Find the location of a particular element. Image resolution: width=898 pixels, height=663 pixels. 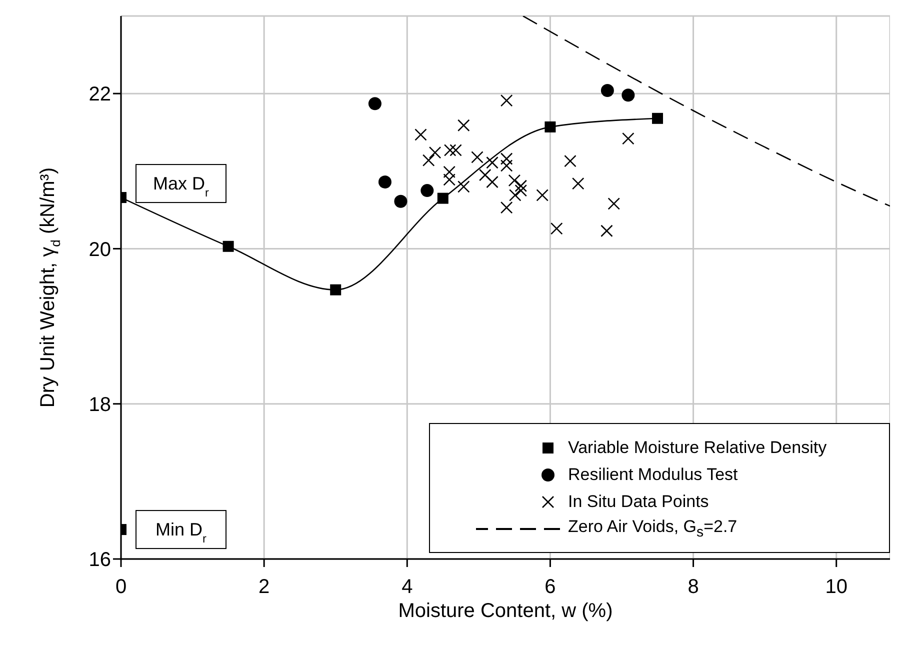

x-tick-label: 0 is located at coordinates (121, 587).